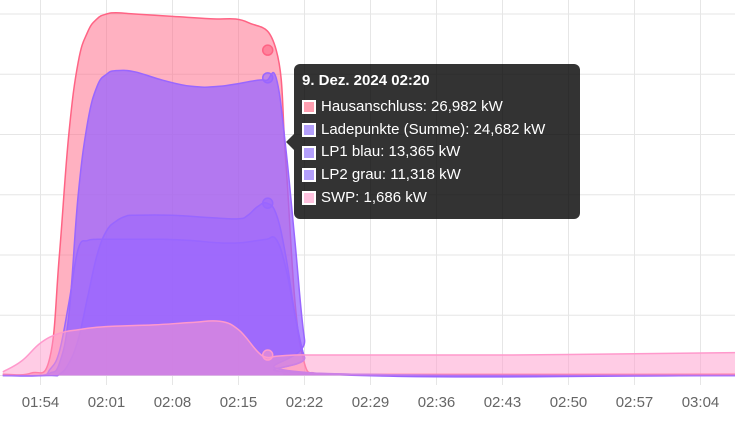 The image size is (735, 421). Describe the element at coordinates (267, 50) in the screenshot. I see `hover-point-hausanschluss` at that location.